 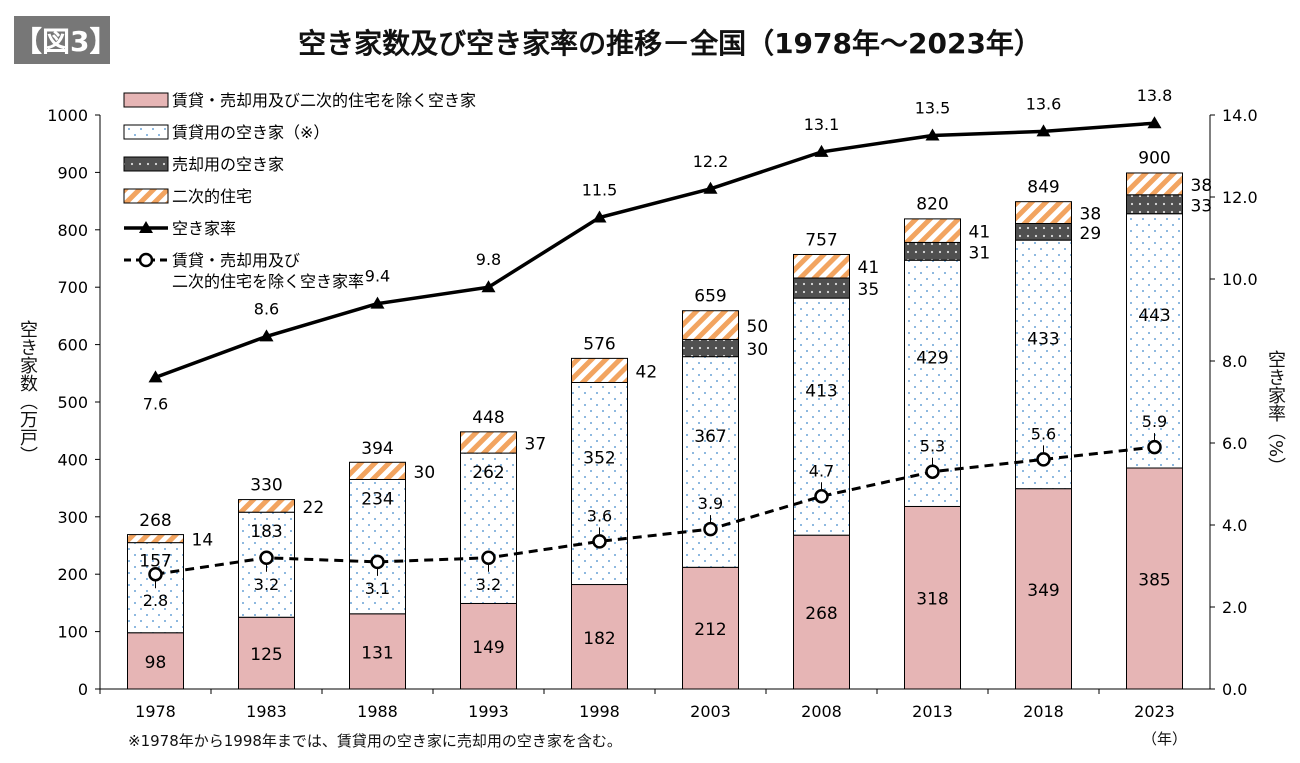 What do you see at coordinates (266, 532) in the screenshot?
I see `bar-label-rental: 183` at bounding box center [266, 532].